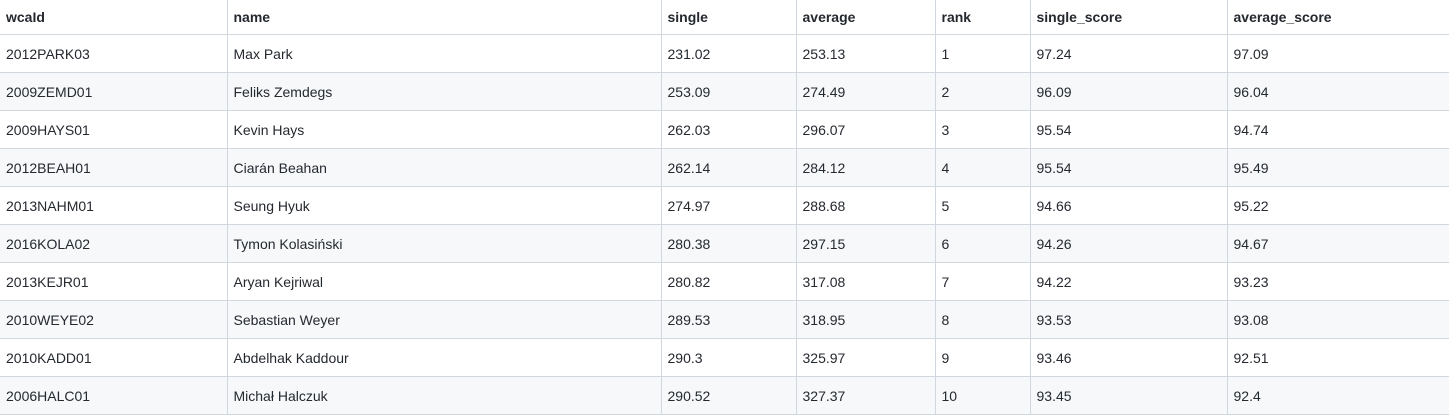 The width and height of the screenshot is (1449, 417). What do you see at coordinates (114, 53) in the screenshot?
I see `cell-wcaid: 2012PARK03` at bounding box center [114, 53].